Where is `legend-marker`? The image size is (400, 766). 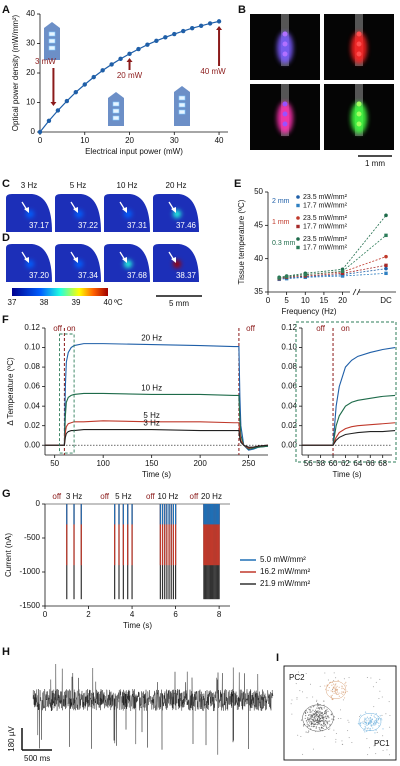
legend-marker is located at coordinates (298, 197).